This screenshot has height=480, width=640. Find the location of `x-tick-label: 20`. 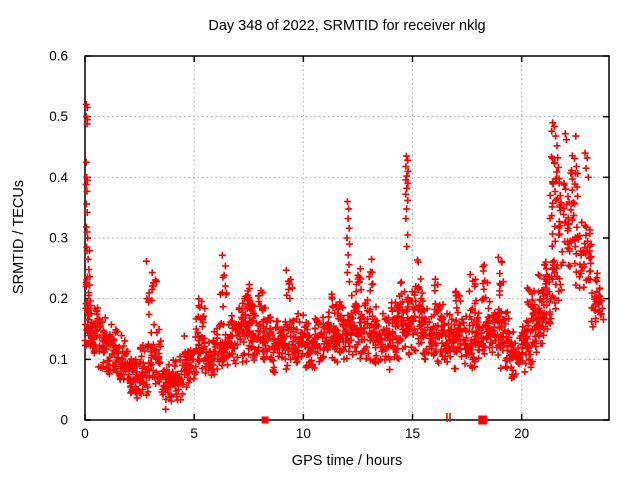

x-tick-label: 20 is located at coordinates (521, 433).